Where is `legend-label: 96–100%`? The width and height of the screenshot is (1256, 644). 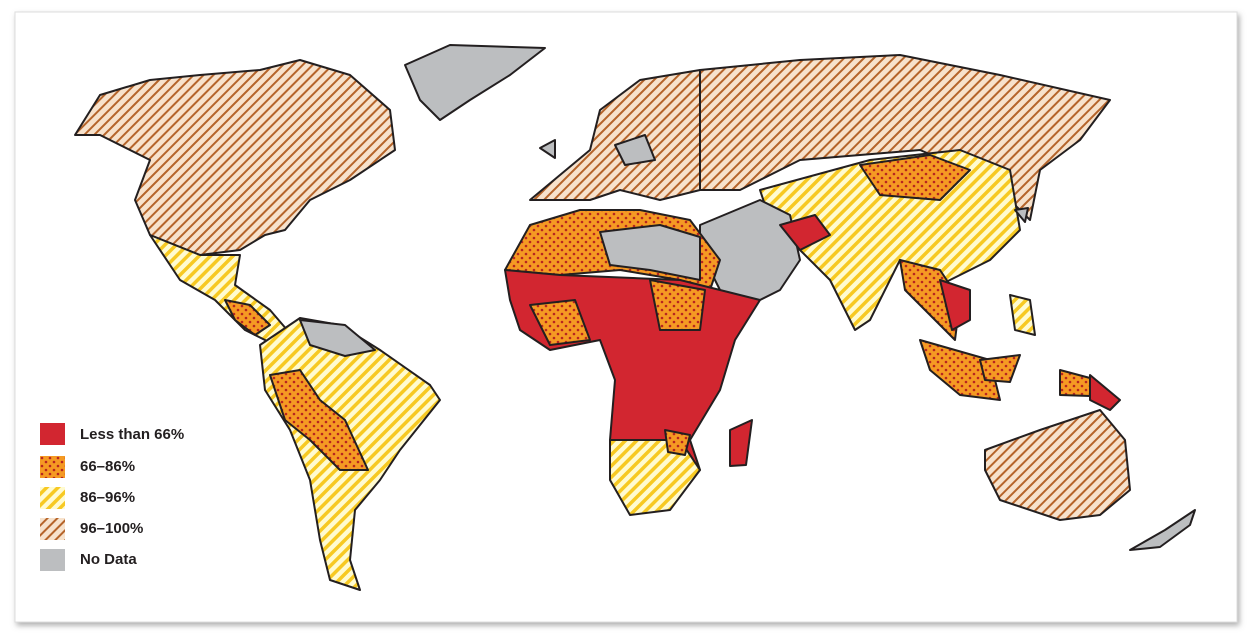 legend-label: 96–100% is located at coordinates (111, 528).